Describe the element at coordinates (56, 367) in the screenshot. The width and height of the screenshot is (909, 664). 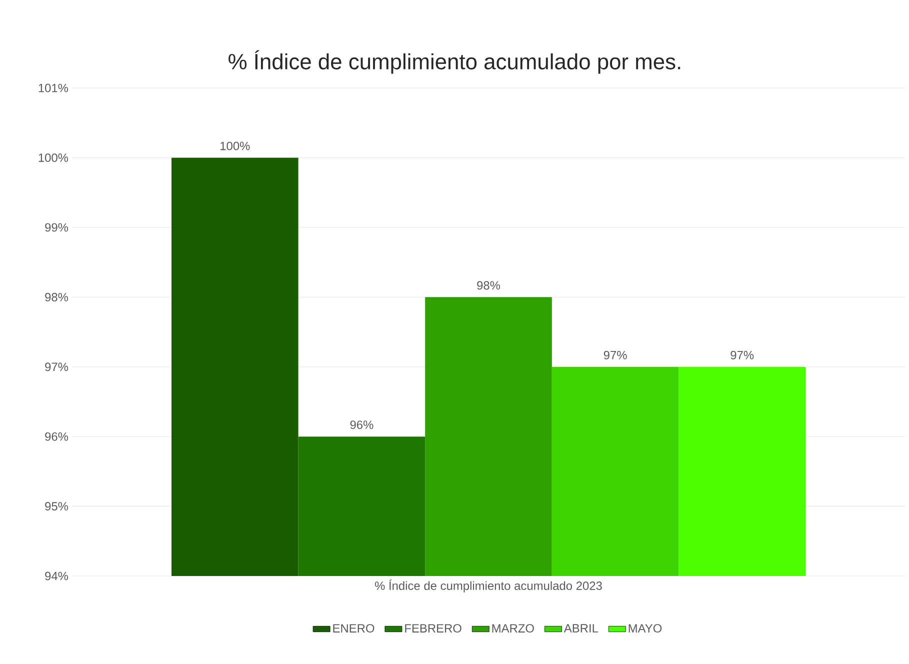
I see `y-tick-label: 97%` at that location.